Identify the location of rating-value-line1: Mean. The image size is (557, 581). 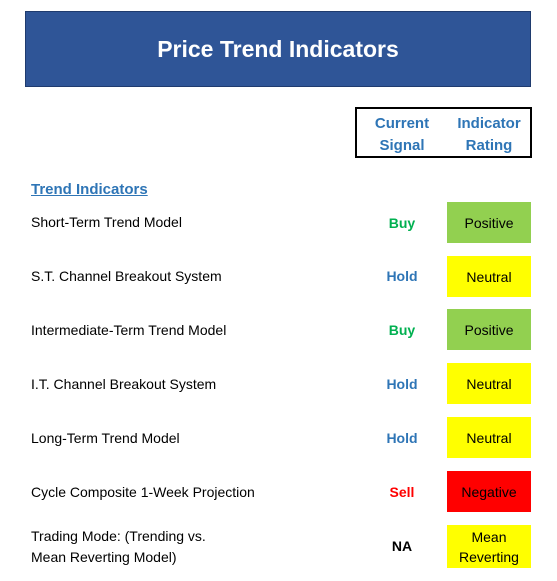
(489, 536).